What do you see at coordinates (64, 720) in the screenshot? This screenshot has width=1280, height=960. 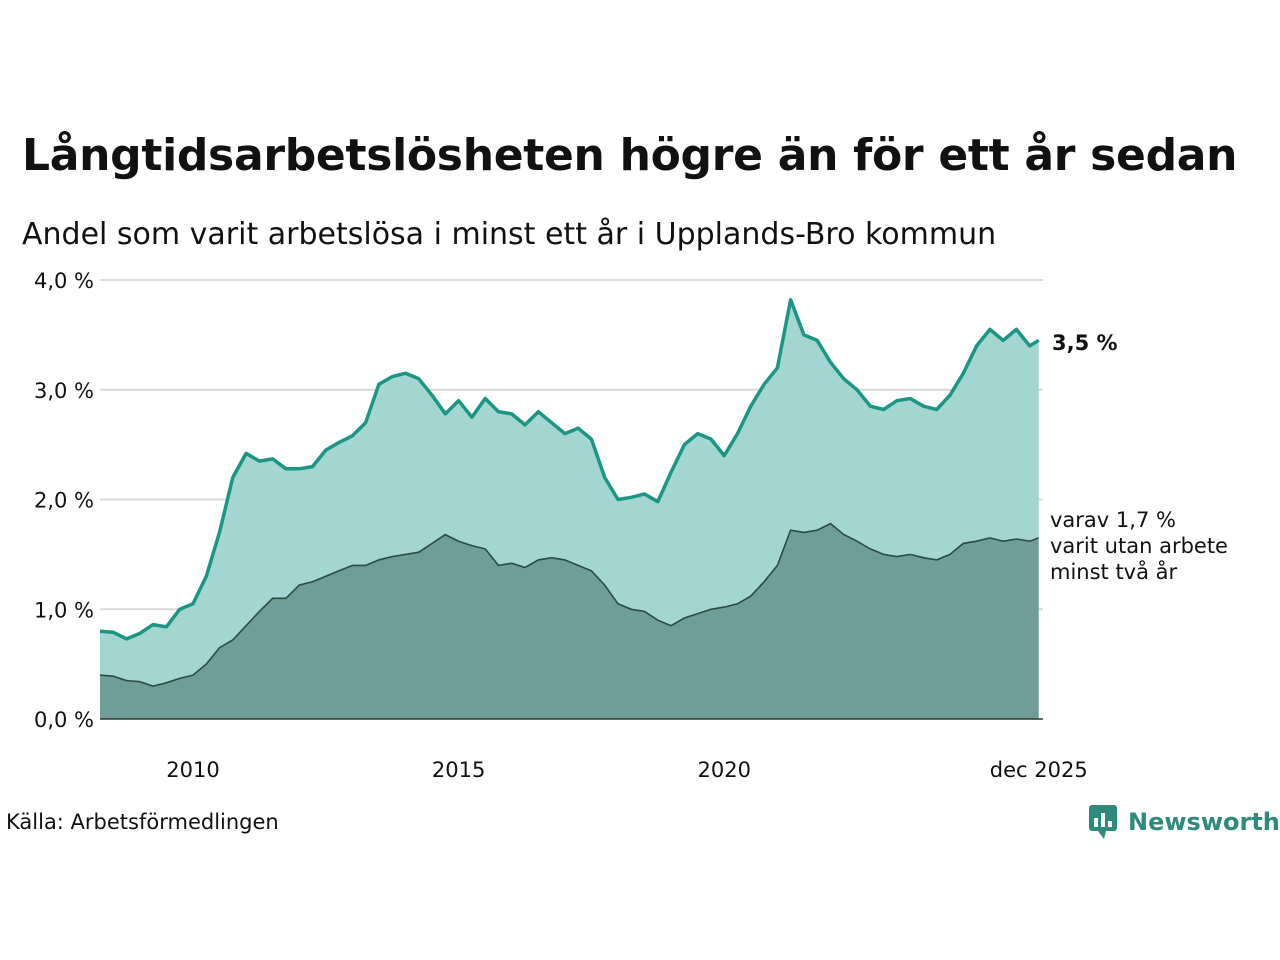 I see `y-tick-label: 0,0 %` at bounding box center [64, 720].